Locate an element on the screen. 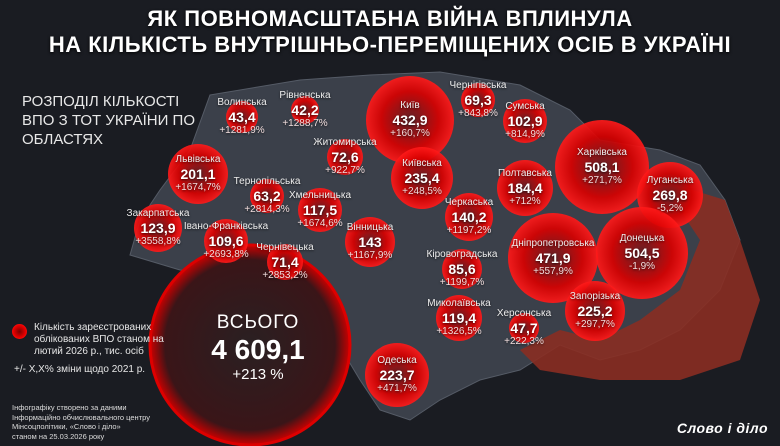 The width and height of the screenshot is (780, 446). region-change: +471,7% is located at coordinates (397, 388).